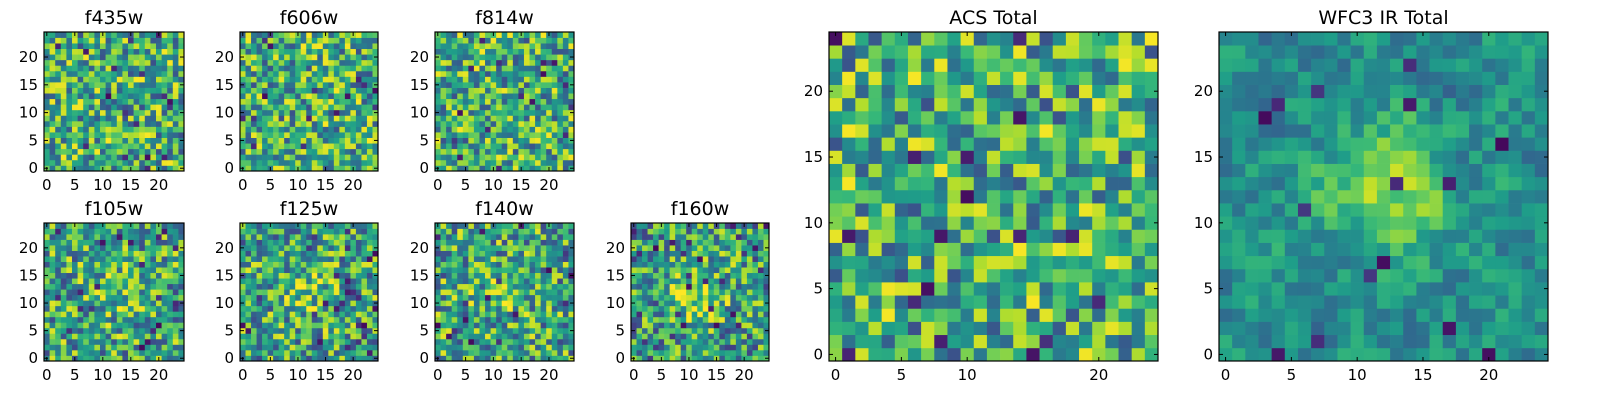 Image resolution: width=1600 pixels, height=400 pixels. I want to click on x-tick-label: 0, so click(243, 185).